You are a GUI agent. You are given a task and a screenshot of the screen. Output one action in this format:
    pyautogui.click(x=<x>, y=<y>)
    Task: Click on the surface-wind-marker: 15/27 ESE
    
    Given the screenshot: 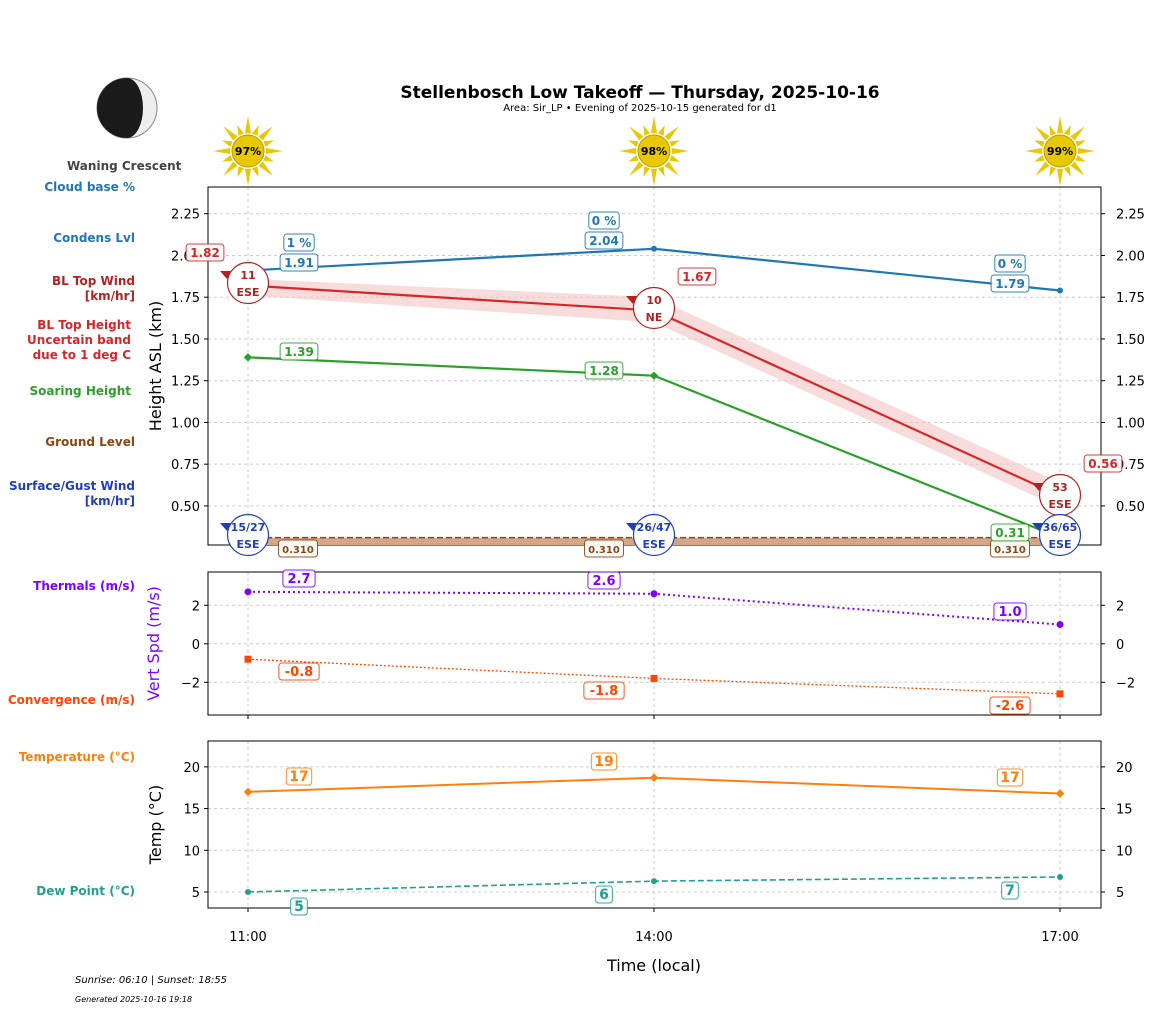 What is the action you would take?
    pyautogui.click(x=245, y=535)
    